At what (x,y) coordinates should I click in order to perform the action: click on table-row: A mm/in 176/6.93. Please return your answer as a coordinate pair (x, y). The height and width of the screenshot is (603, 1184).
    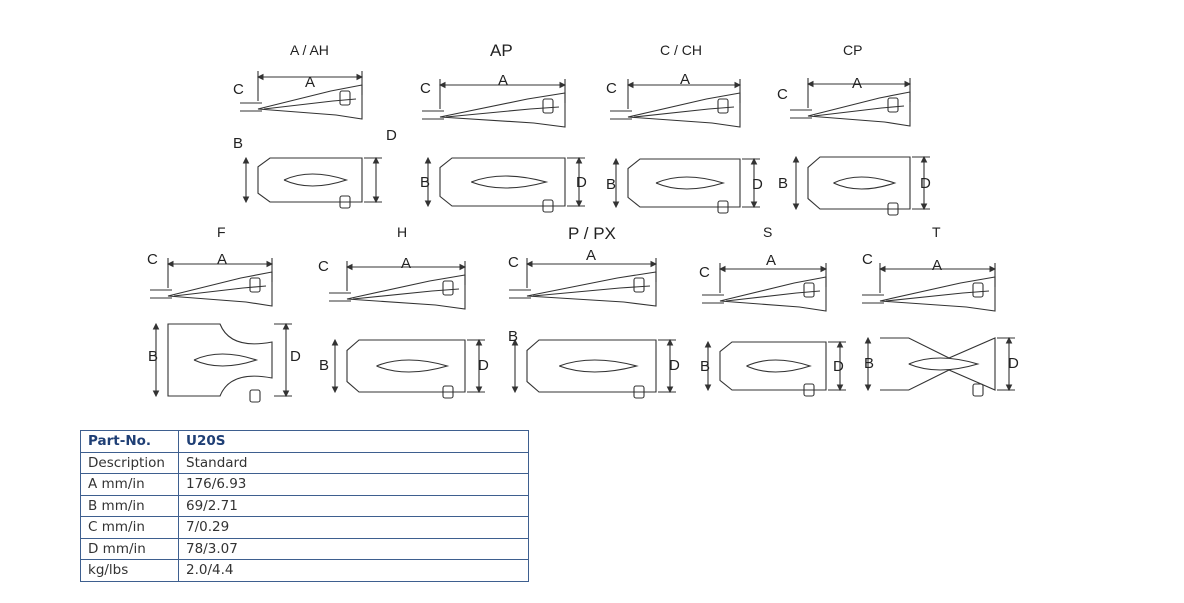
    Looking at the image, I should click on (304, 484).